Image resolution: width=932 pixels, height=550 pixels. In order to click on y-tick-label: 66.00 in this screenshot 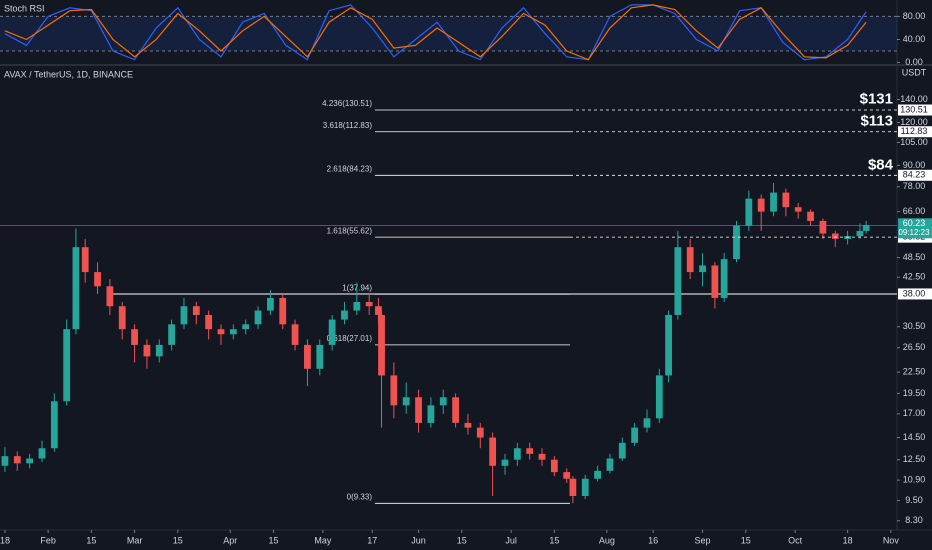, I will do `click(914, 211)`.